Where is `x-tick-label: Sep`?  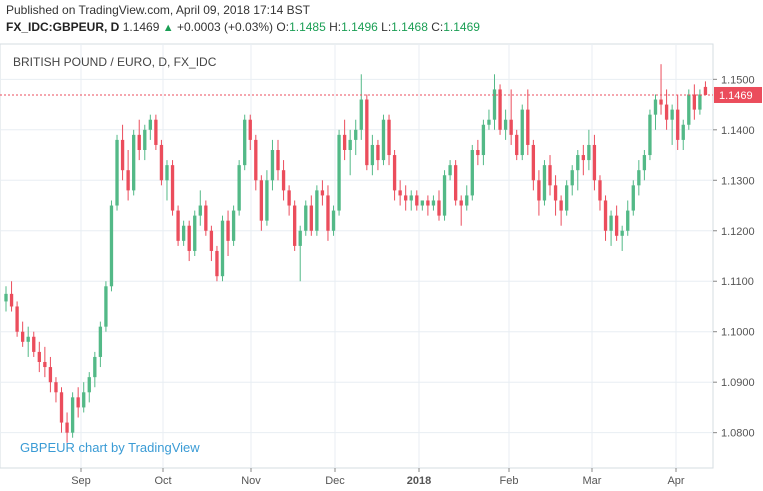 x-tick-label: Sep is located at coordinates (81, 481).